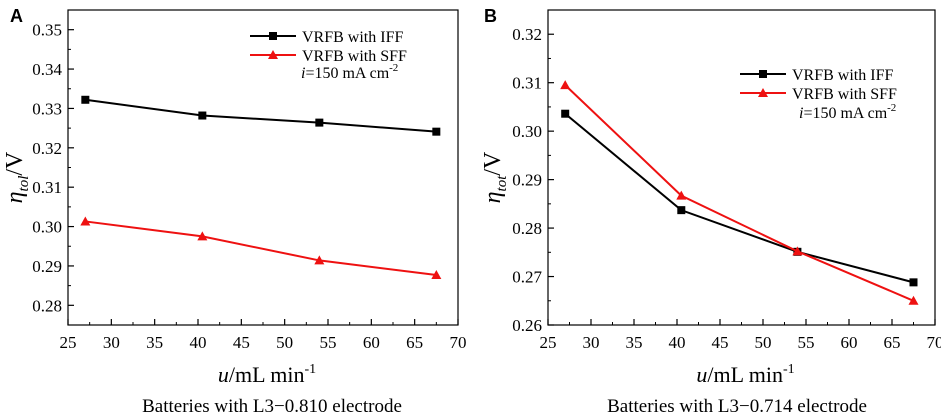  Describe the element at coordinates (261, 248) in the screenshot. I see `series-line-sff` at that location.